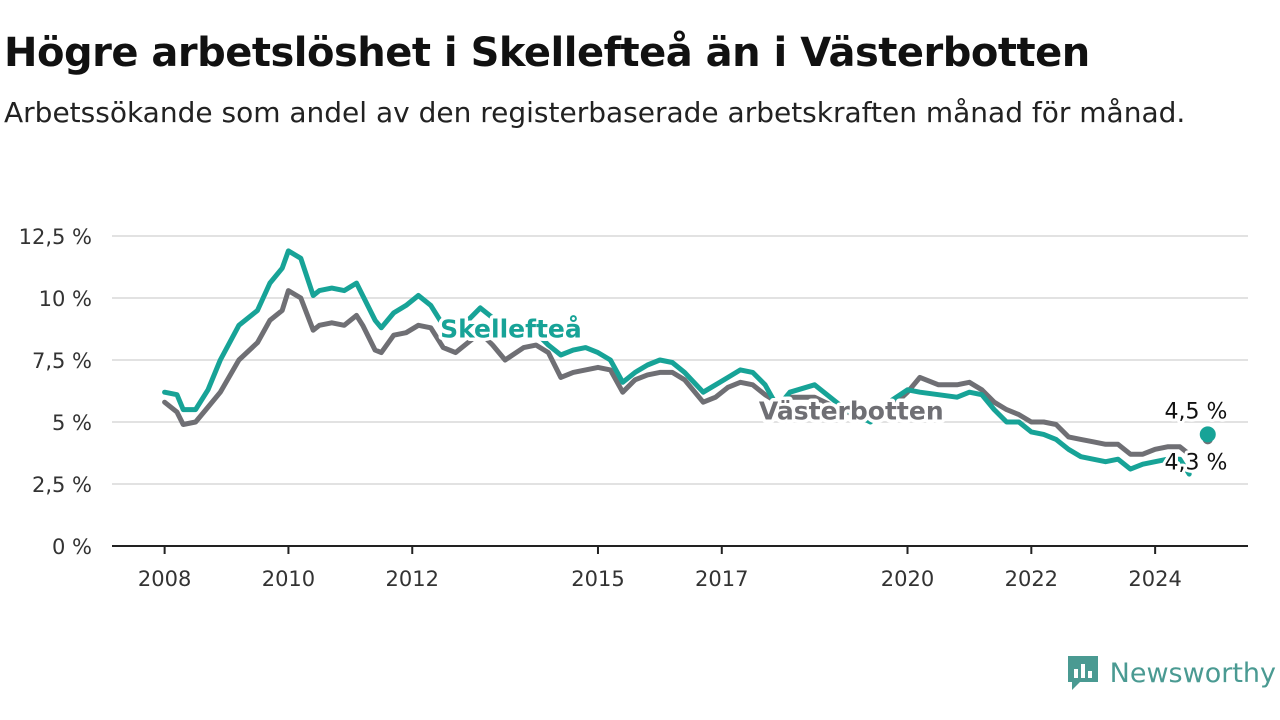  I want to click on x-tick-label: 2022, so click(1031, 579).